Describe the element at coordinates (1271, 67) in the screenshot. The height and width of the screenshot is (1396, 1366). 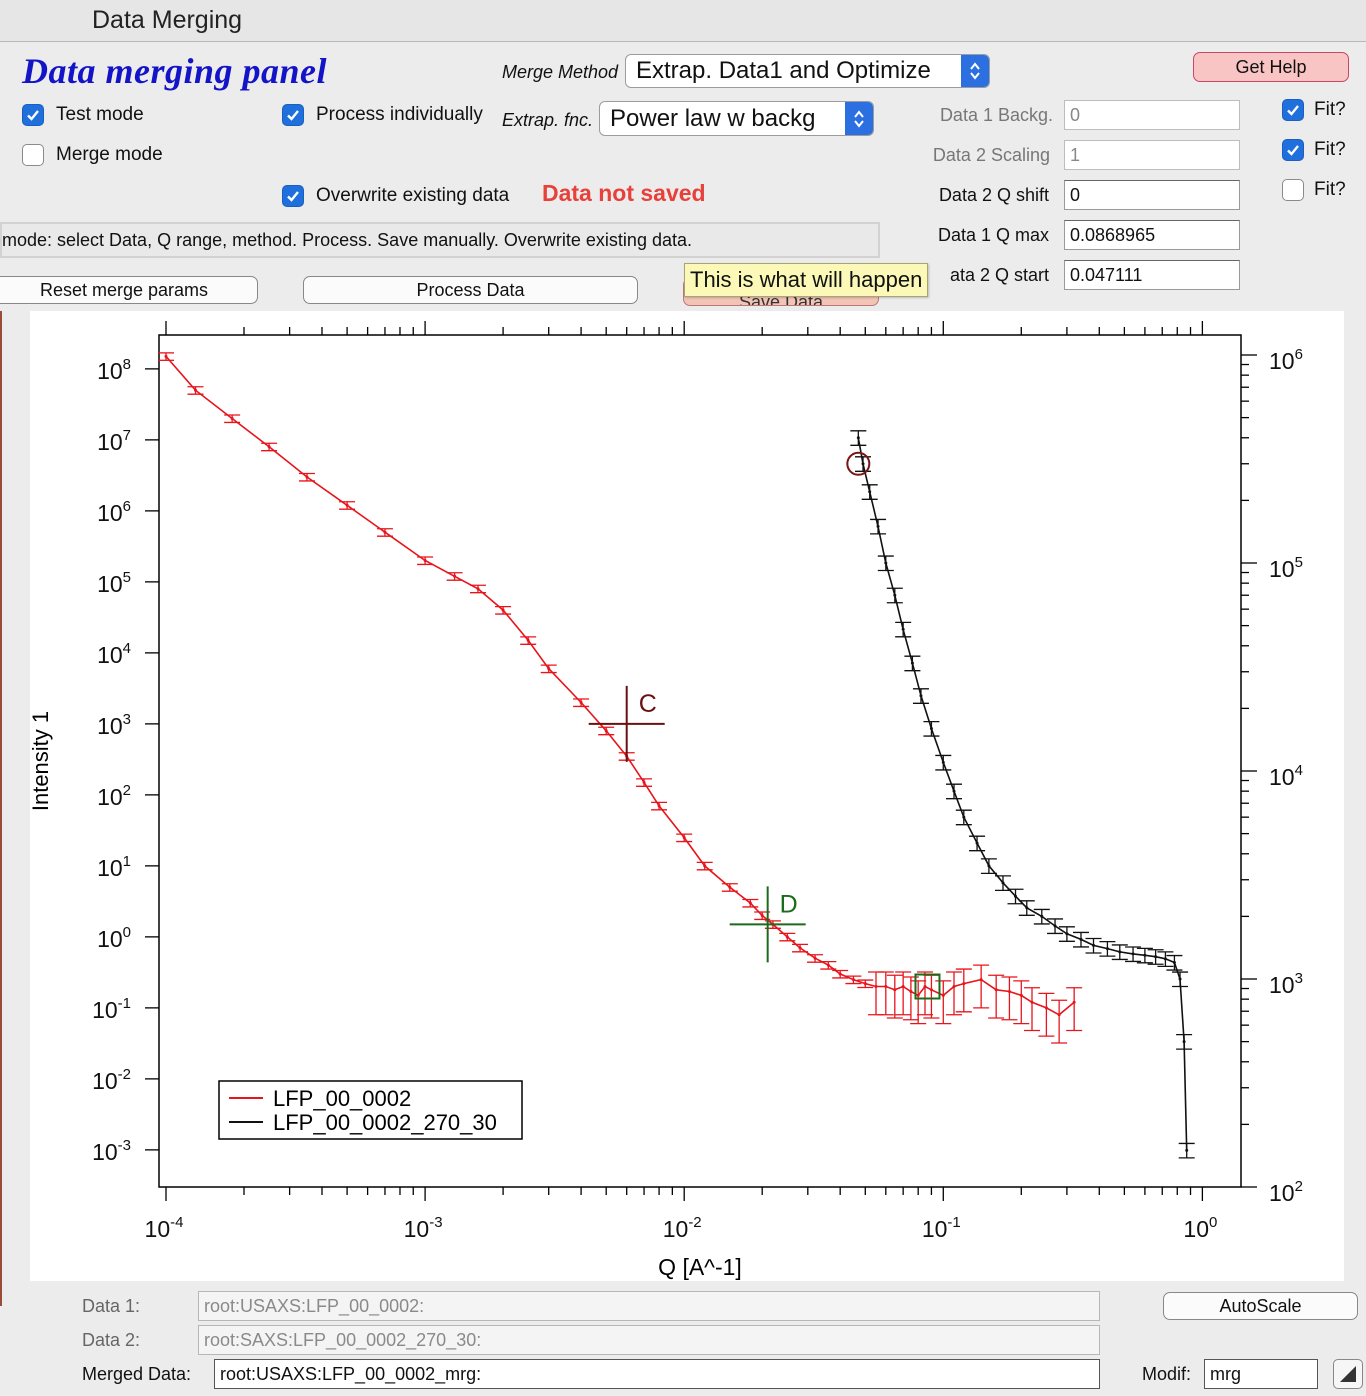
I see `get-help-button: Get Help` at that location.